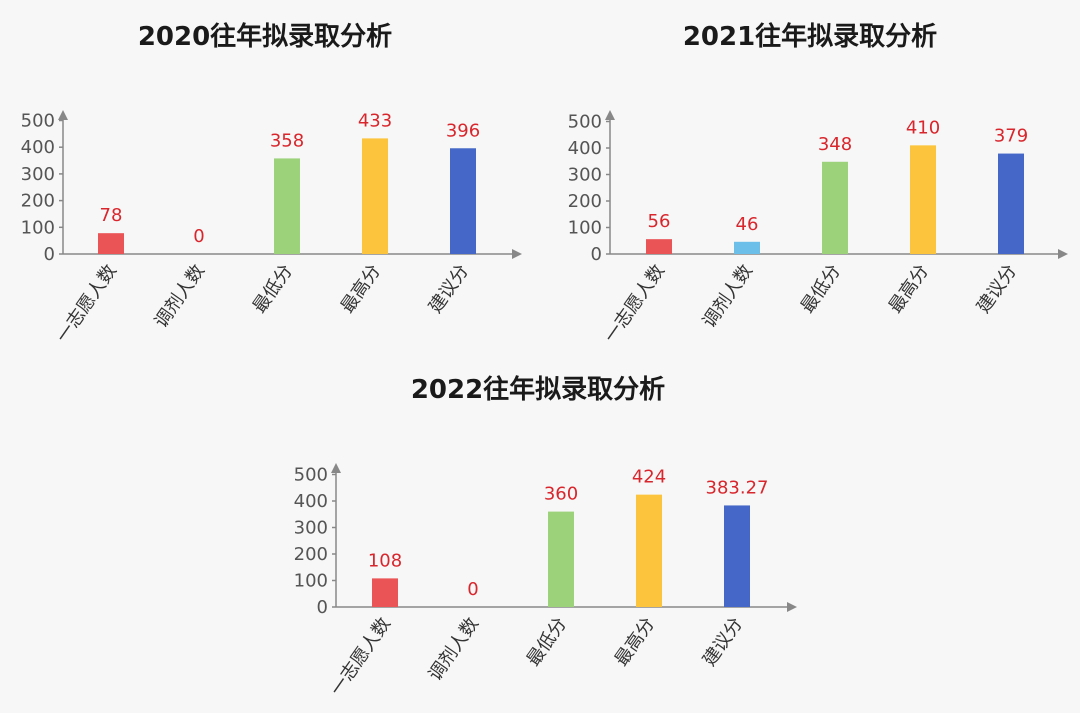 Image resolution: width=1080 pixels, height=713 pixels. What do you see at coordinates (737, 487) in the screenshot?
I see `data-label: 383.27` at bounding box center [737, 487].